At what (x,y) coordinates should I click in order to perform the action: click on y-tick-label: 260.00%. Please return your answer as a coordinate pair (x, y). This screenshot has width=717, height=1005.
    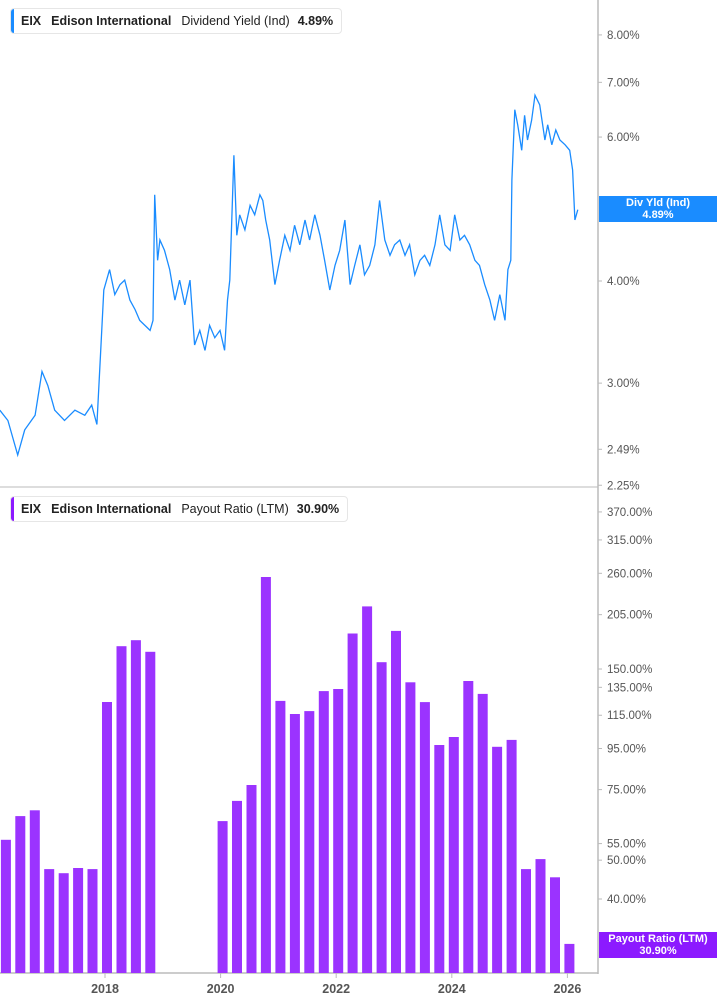
    Looking at the image, I should click on (629, 574).